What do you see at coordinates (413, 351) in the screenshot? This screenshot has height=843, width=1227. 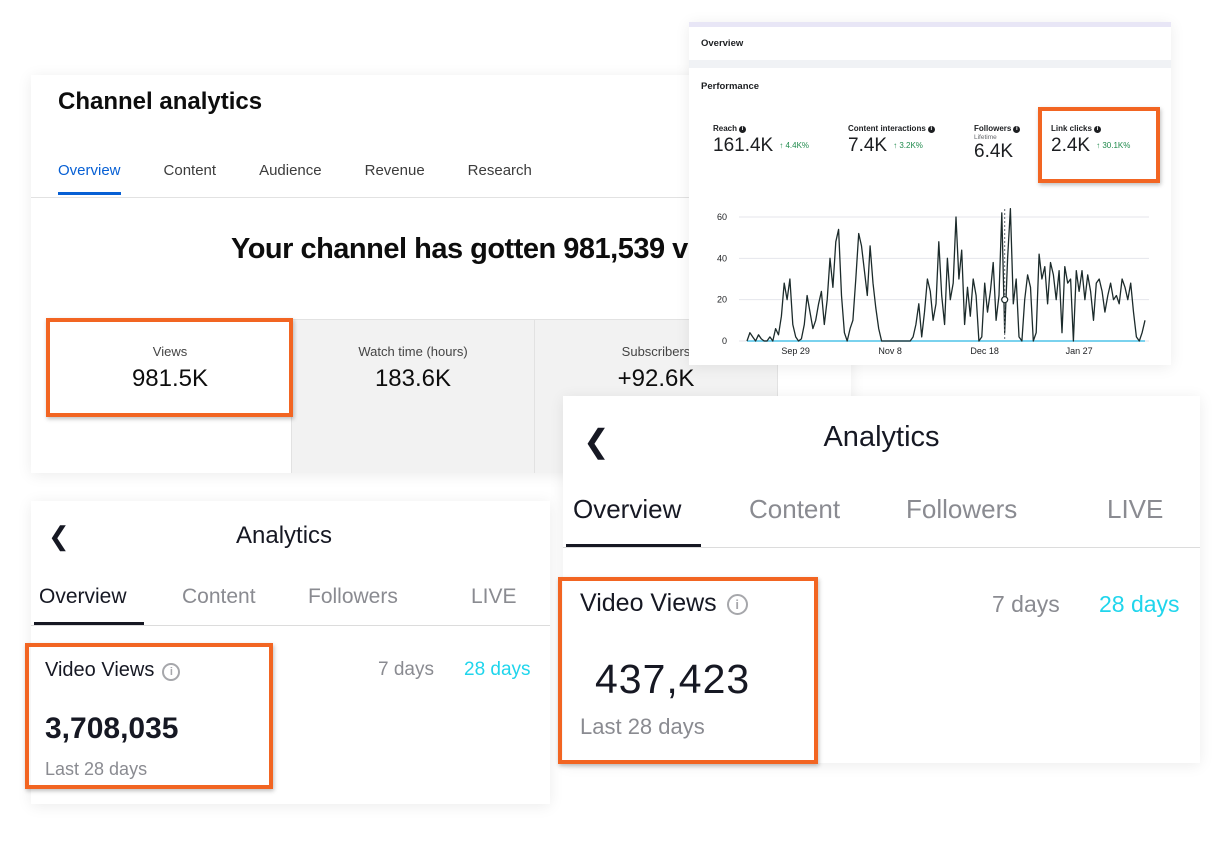 I see `stat-label: Watch time (hours)` at bounding box center [413, 351].